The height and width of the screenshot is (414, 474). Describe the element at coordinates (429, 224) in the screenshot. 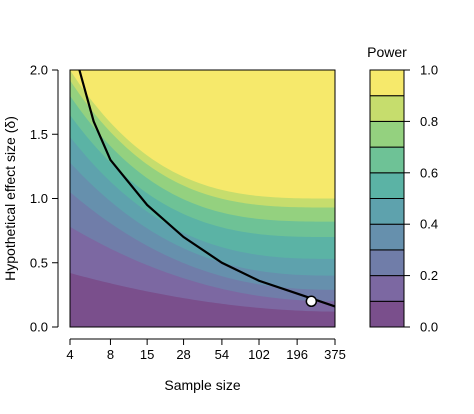

I see `legend-tick-label: 0.4` at that location.